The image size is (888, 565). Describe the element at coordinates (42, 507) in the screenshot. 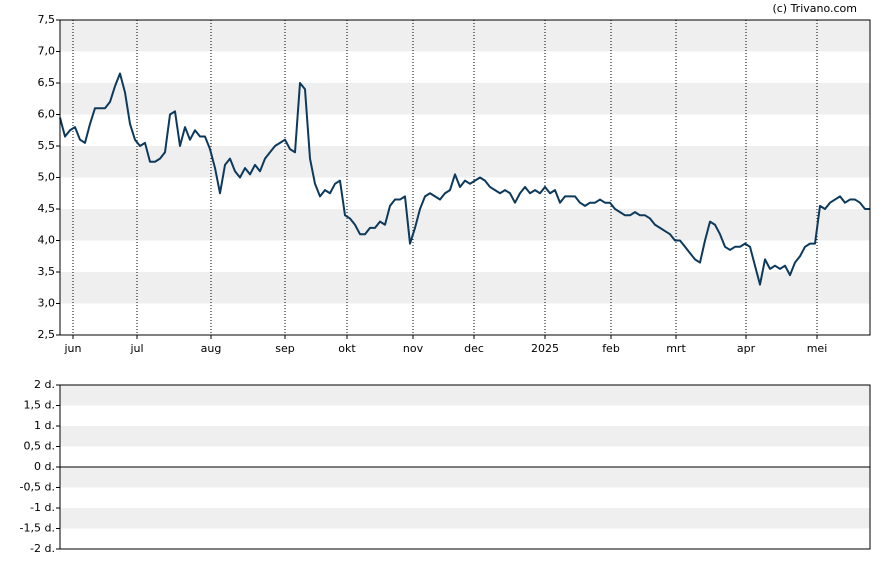

I see `y-tick-label: -1 d.` at that location.